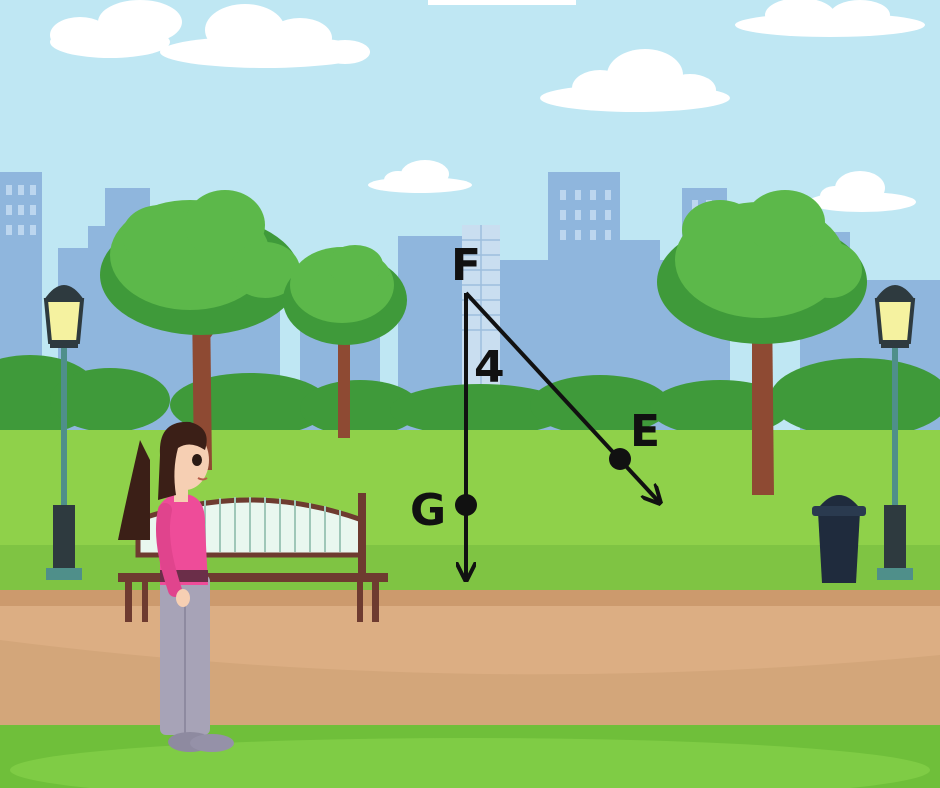  I want to click on foreground-grass, so click(470, 756).